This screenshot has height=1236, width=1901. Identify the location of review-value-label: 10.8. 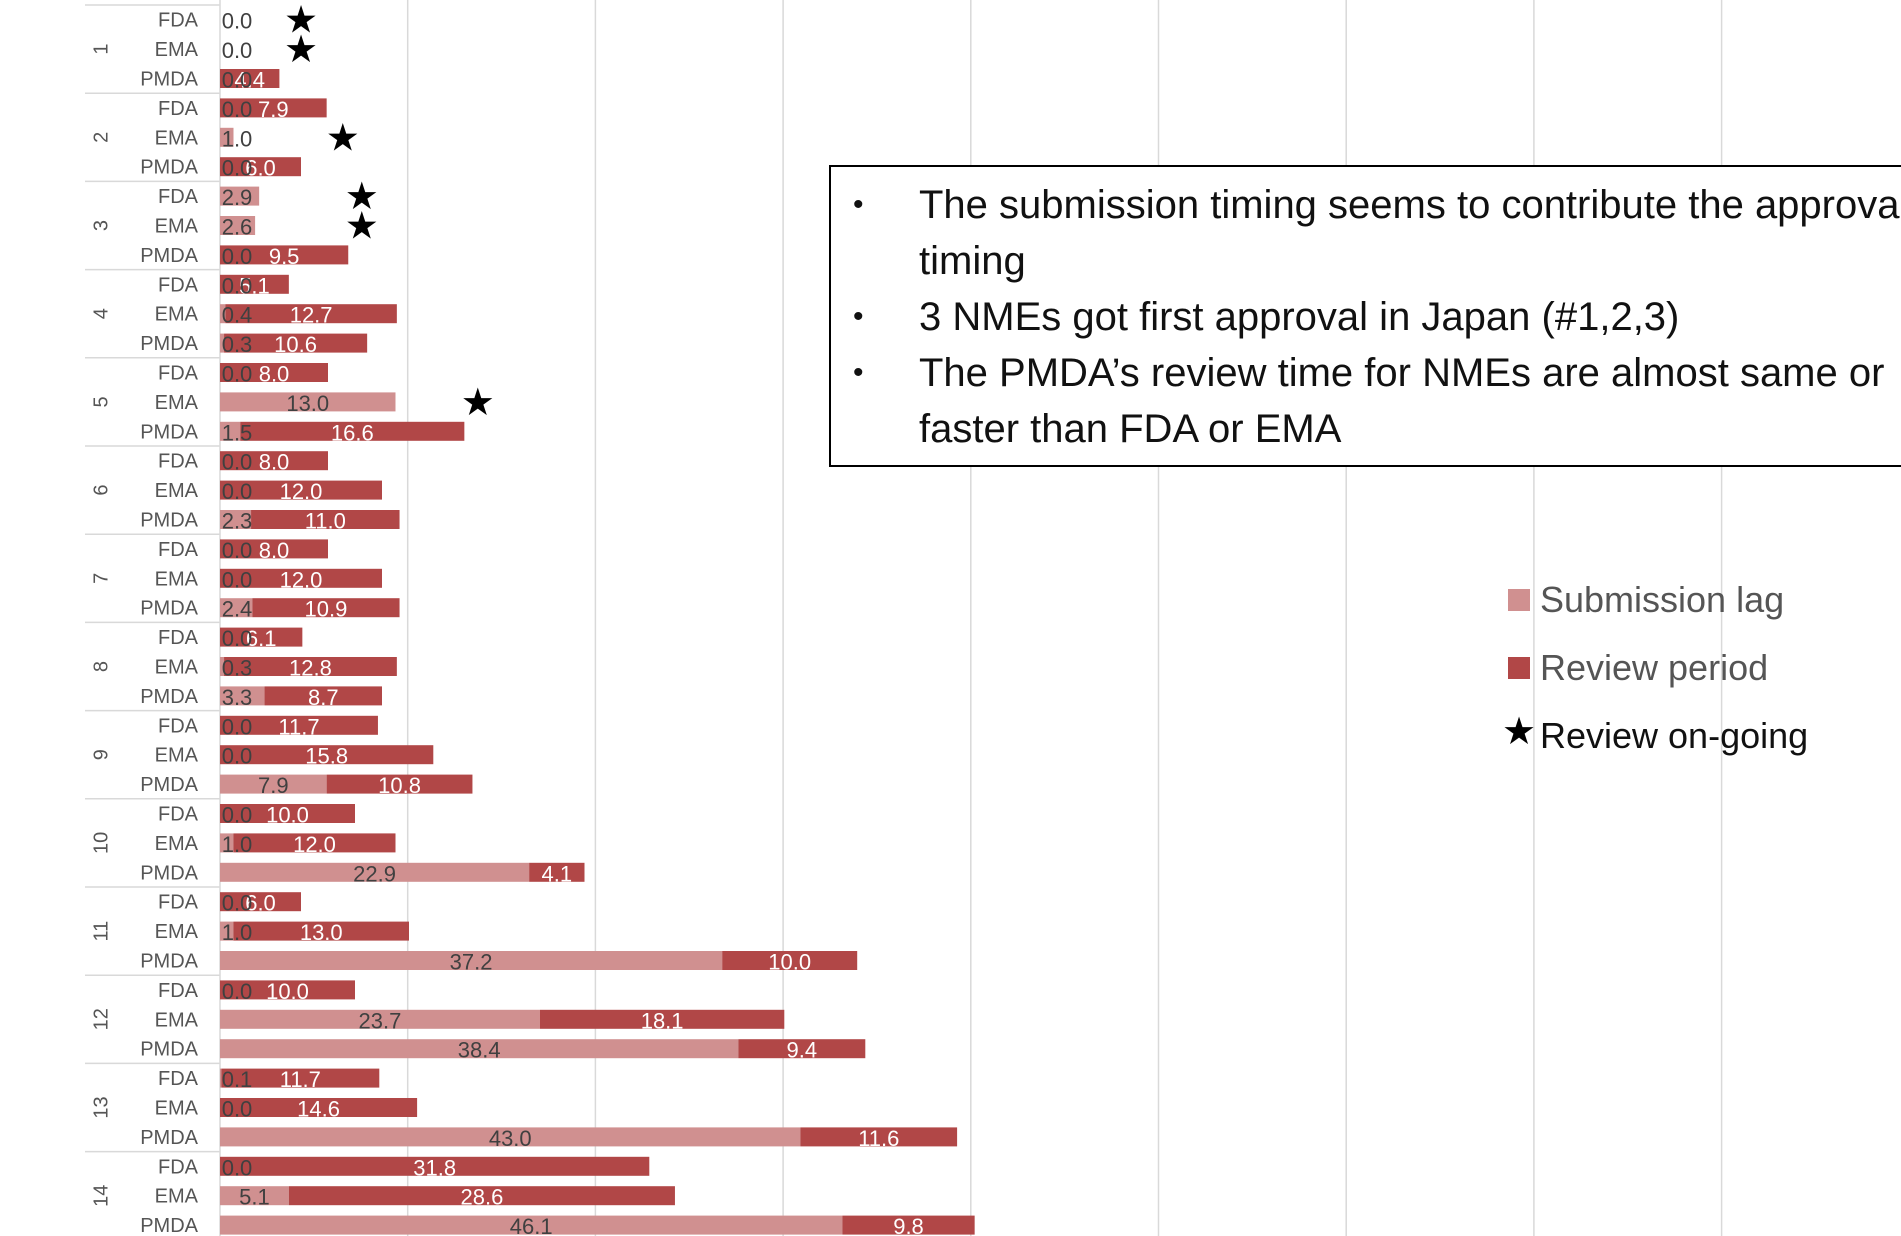
(399, 785).